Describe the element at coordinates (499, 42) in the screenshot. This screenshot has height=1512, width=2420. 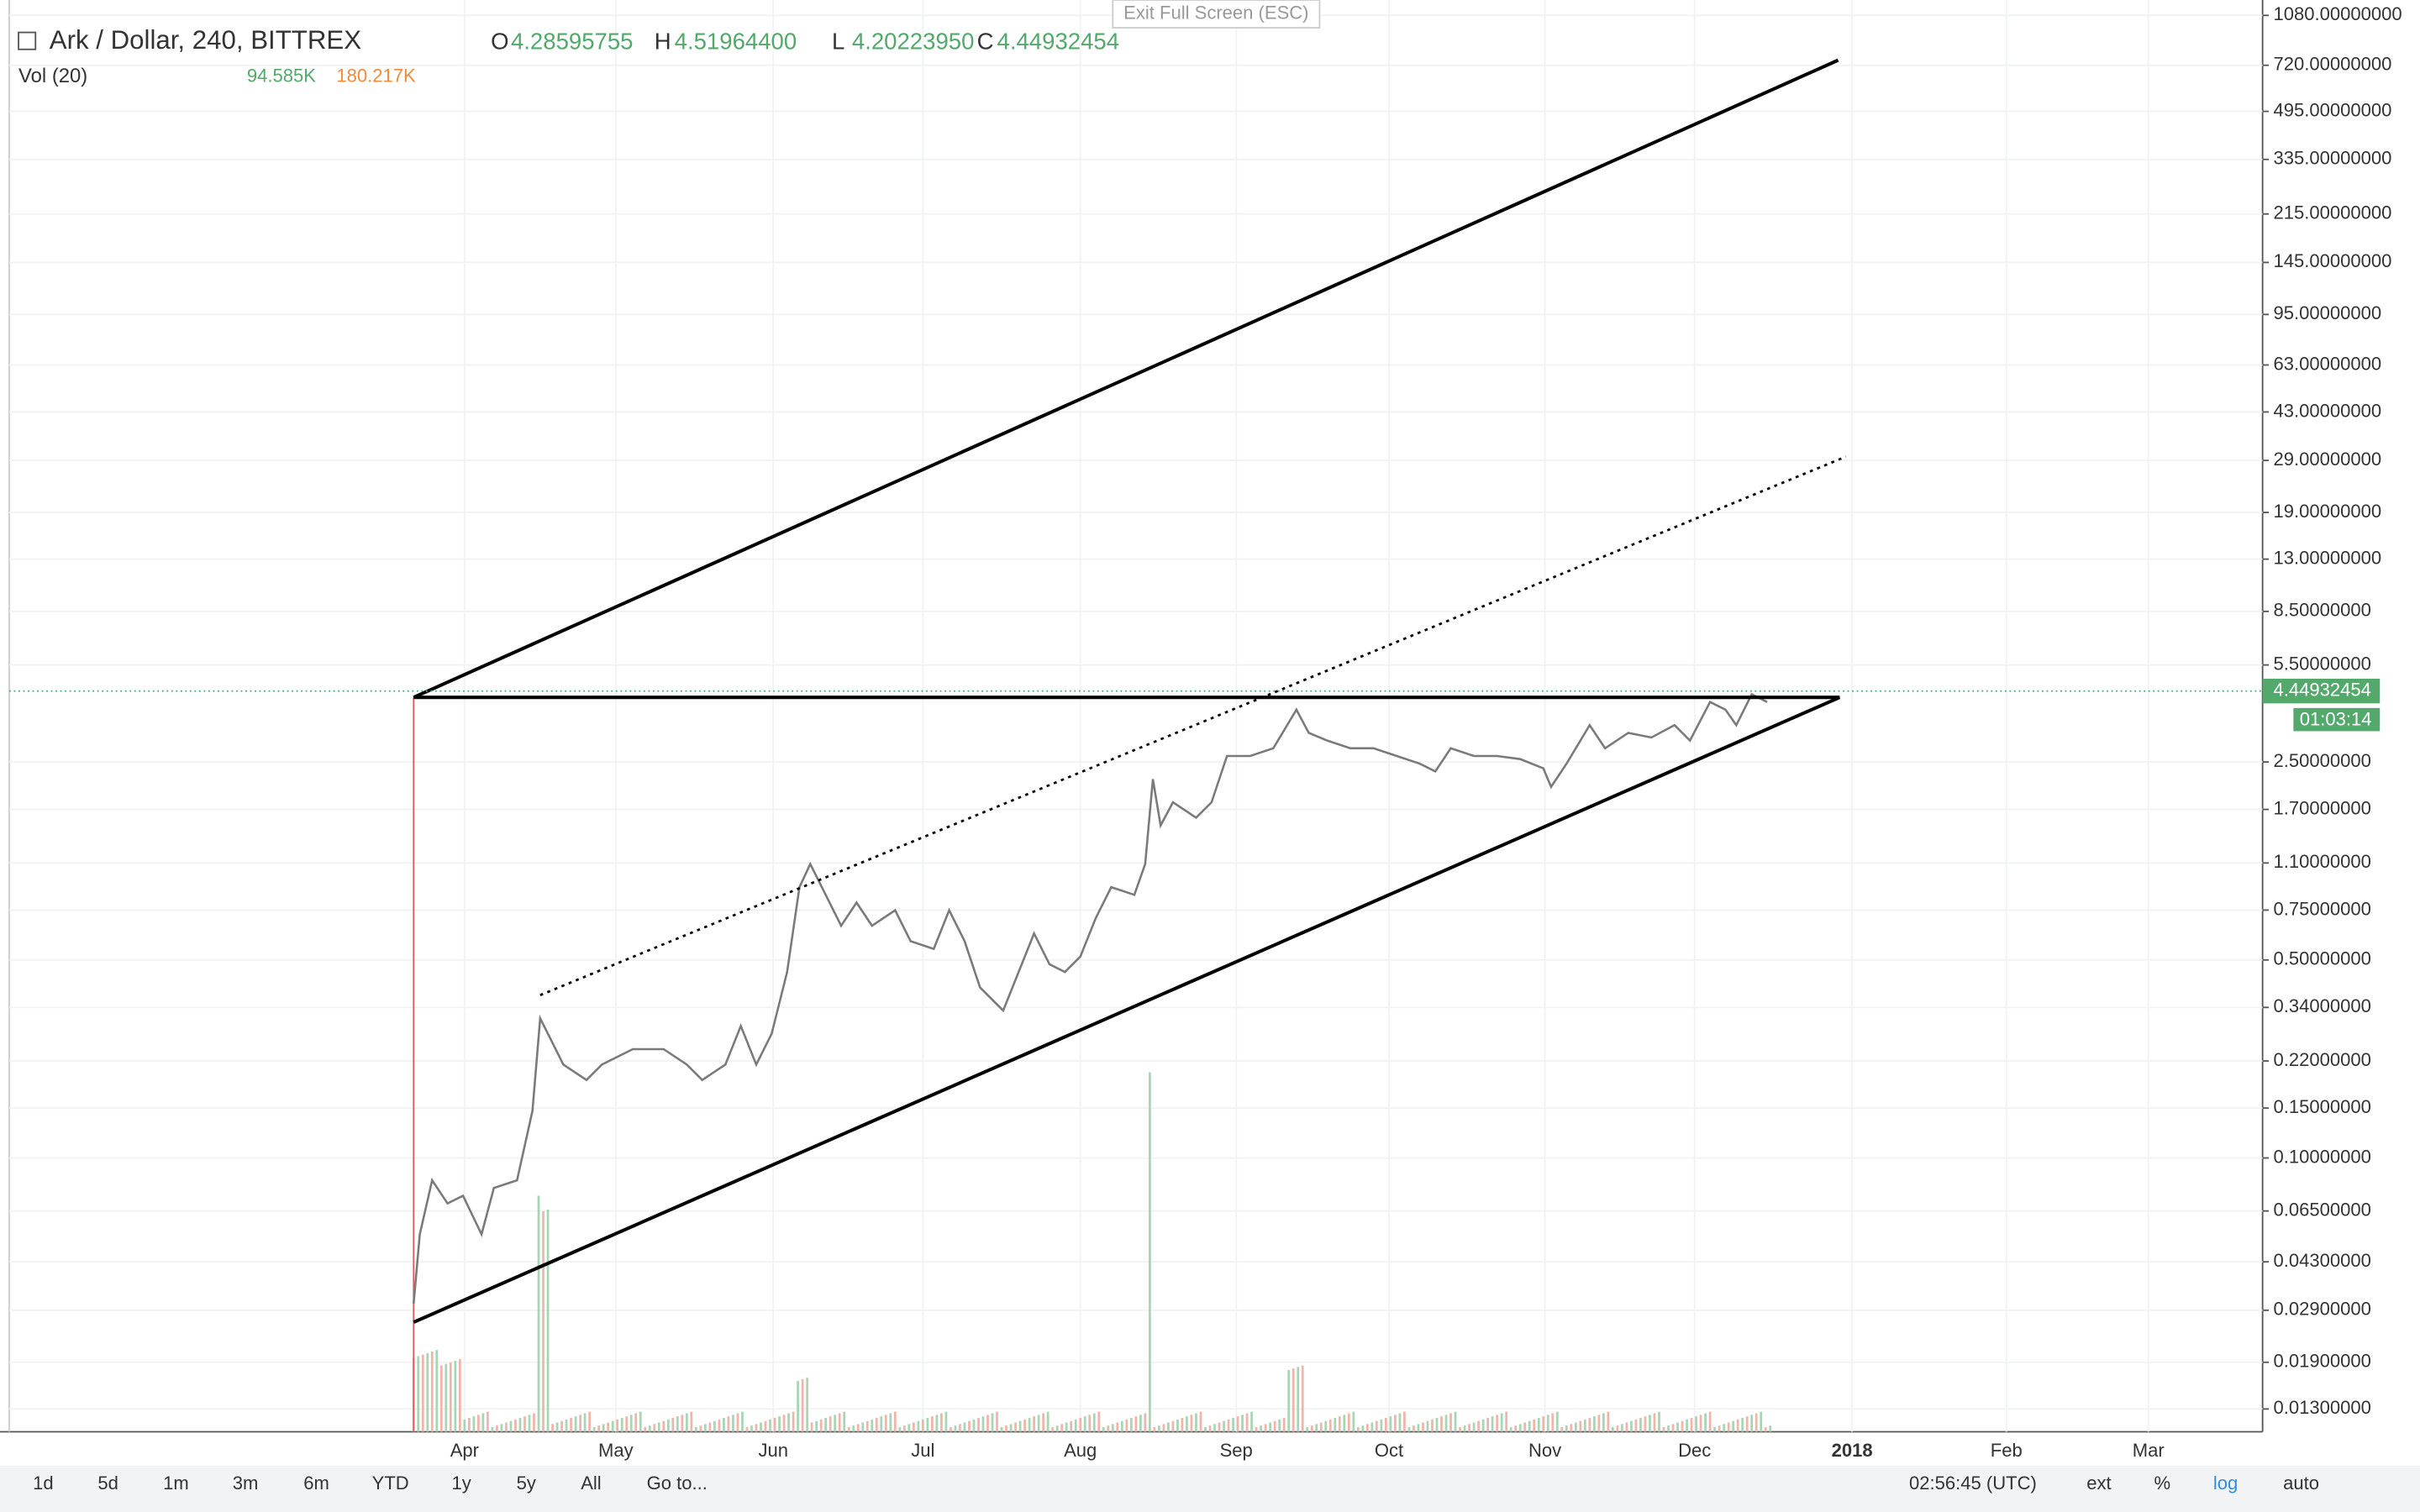
I see `ohlc-key: O` at that location.